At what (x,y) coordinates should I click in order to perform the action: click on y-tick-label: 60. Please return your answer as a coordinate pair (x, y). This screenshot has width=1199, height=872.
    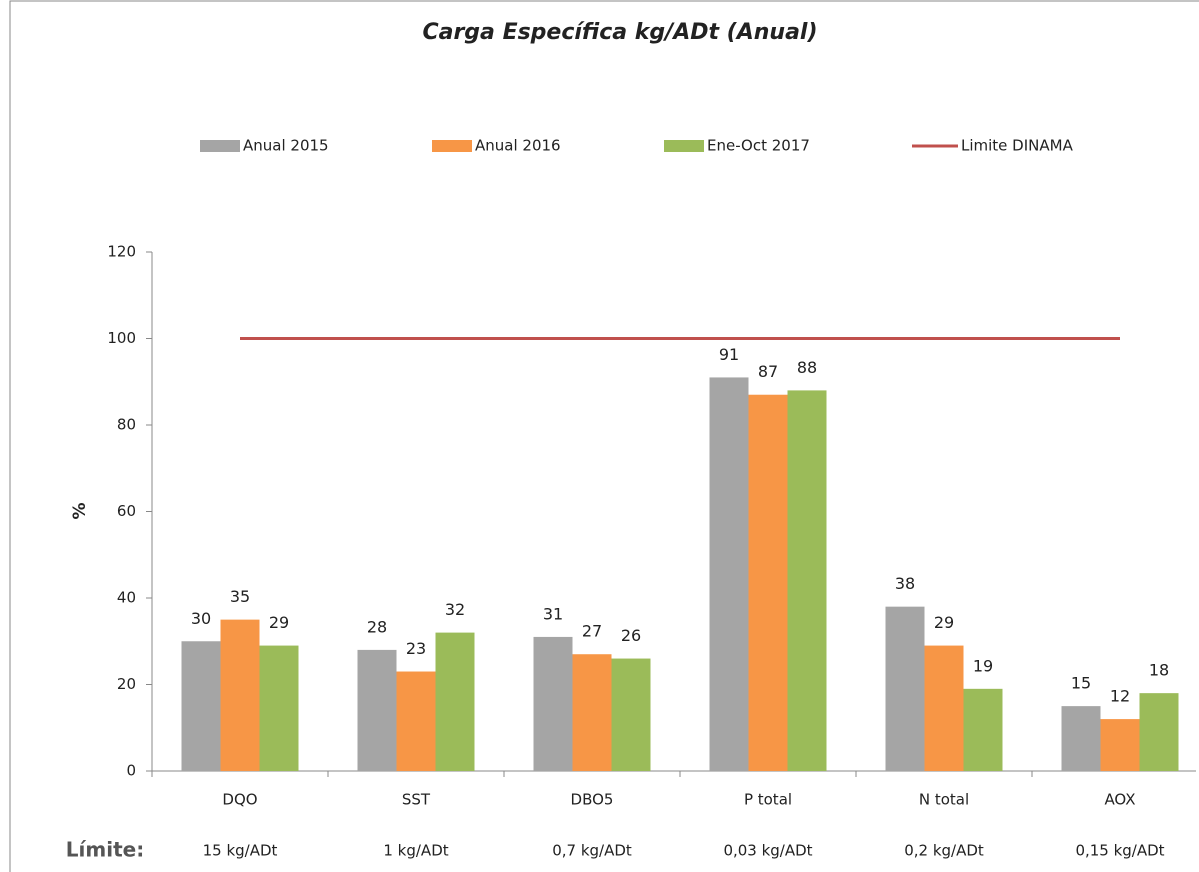
    Looking at the image, I should click on (126, 511).